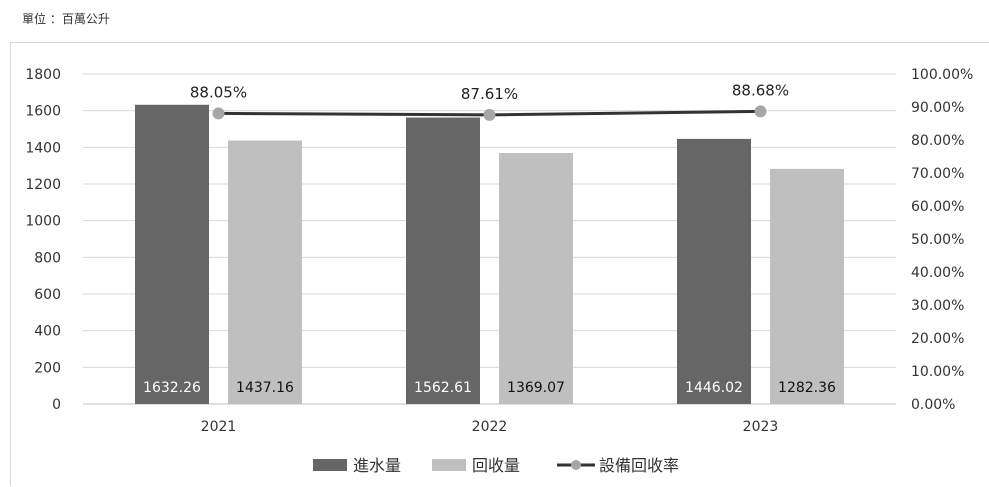 This screenshot has width=989, height=487. What do you see at coordinates (937, 108) in the screenshot?
I see `y-right-tick-label: 90.00%` at bounding box center [937, 108].